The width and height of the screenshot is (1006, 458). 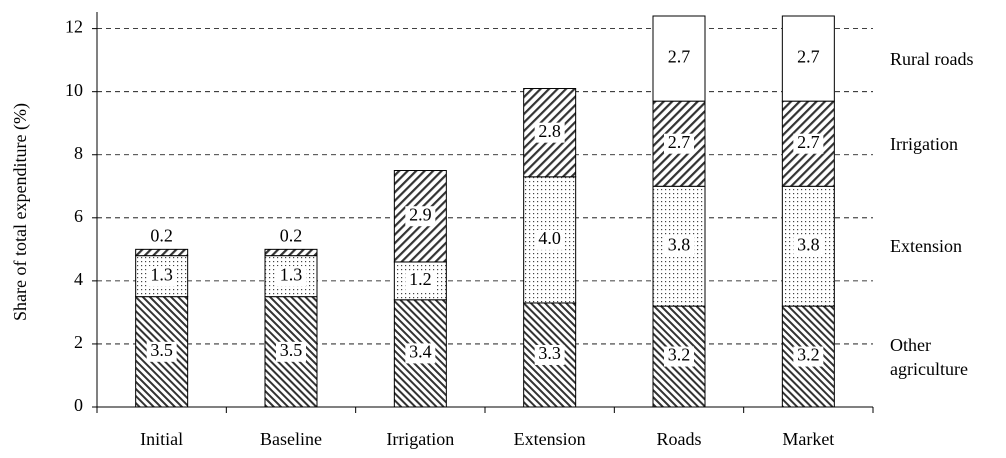 I want to click on x-tick-label: Initial, so click(x=161, y=439).